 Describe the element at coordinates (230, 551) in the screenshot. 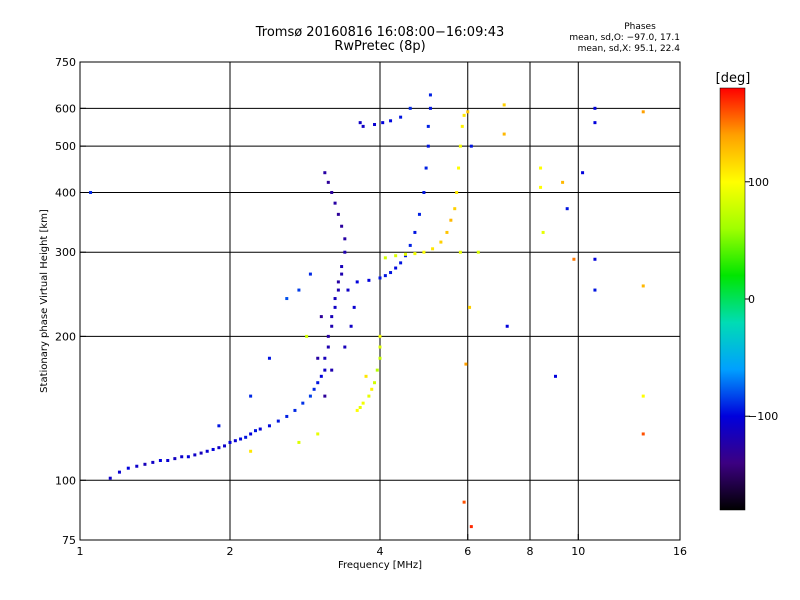

I see `x-tick-label: 2` at that location.